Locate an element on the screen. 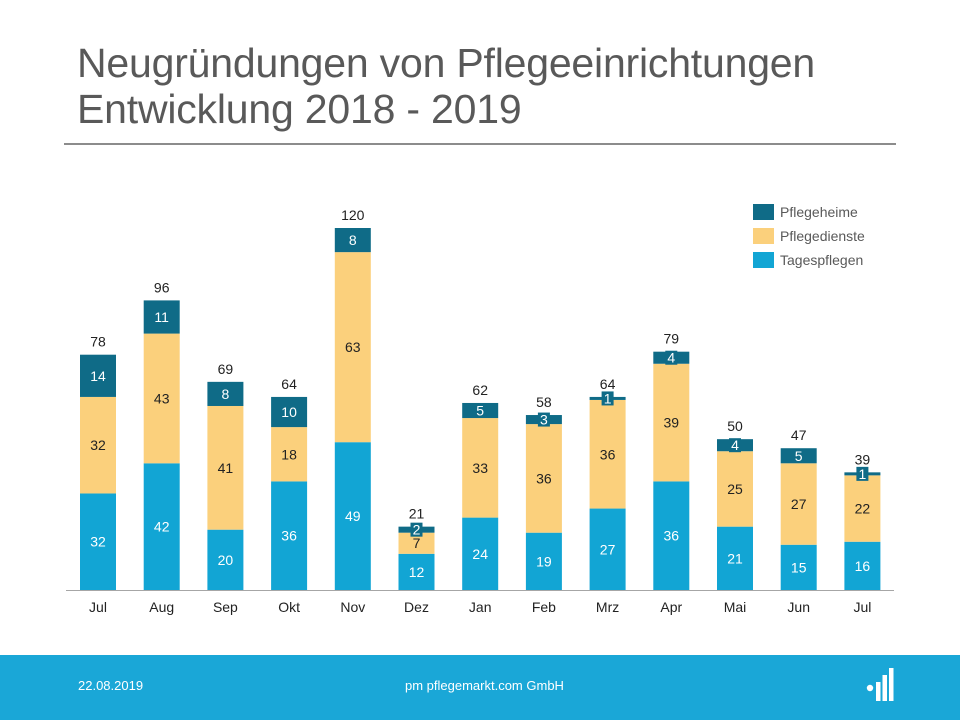  data-label-pflegedienste: 32 is located at coordinates (98, 445).